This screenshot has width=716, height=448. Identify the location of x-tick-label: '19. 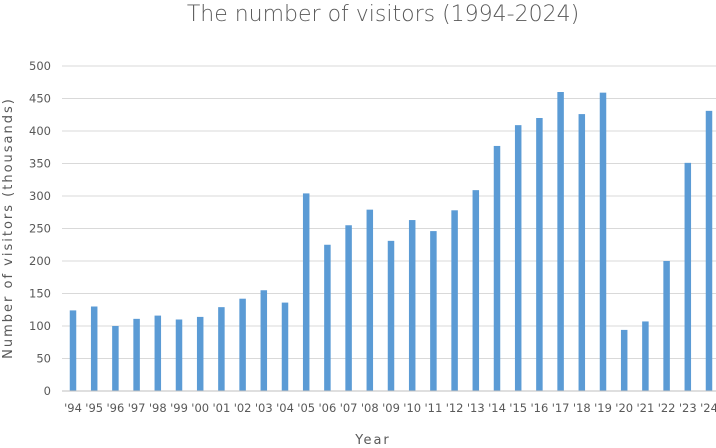
(603, 408).